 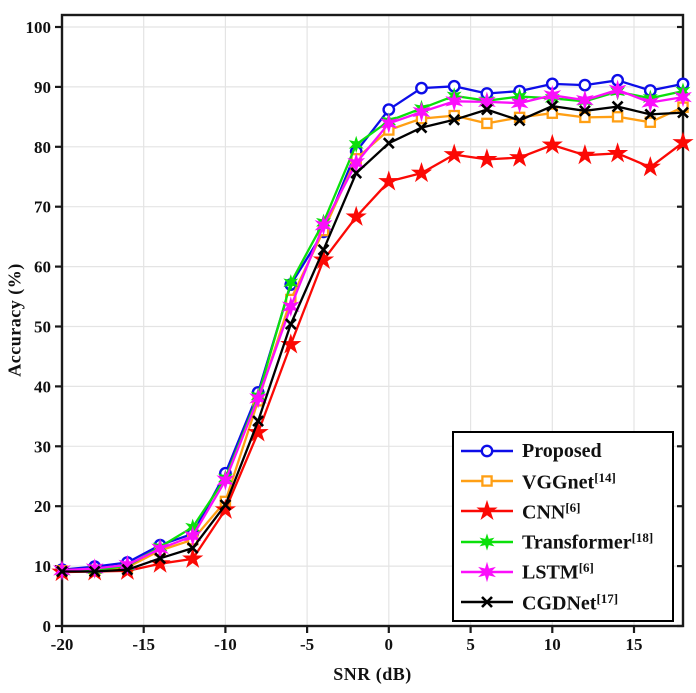 I want to click on legend-item-cnn: CNN[6], so click(x=564, y=511).